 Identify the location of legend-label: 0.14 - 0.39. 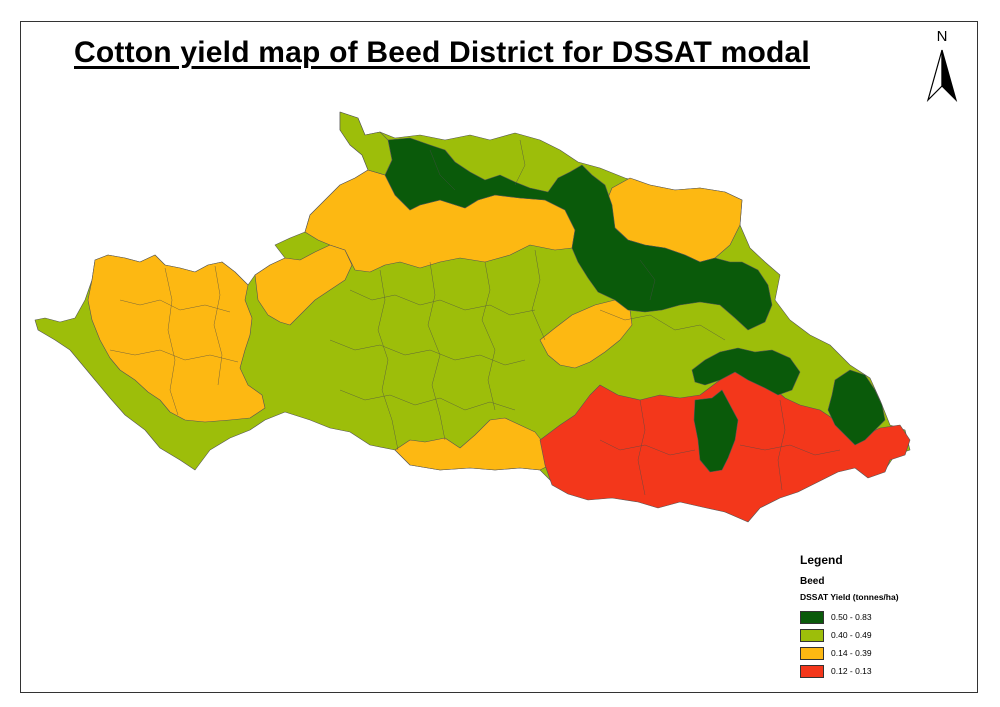
(851, 653).